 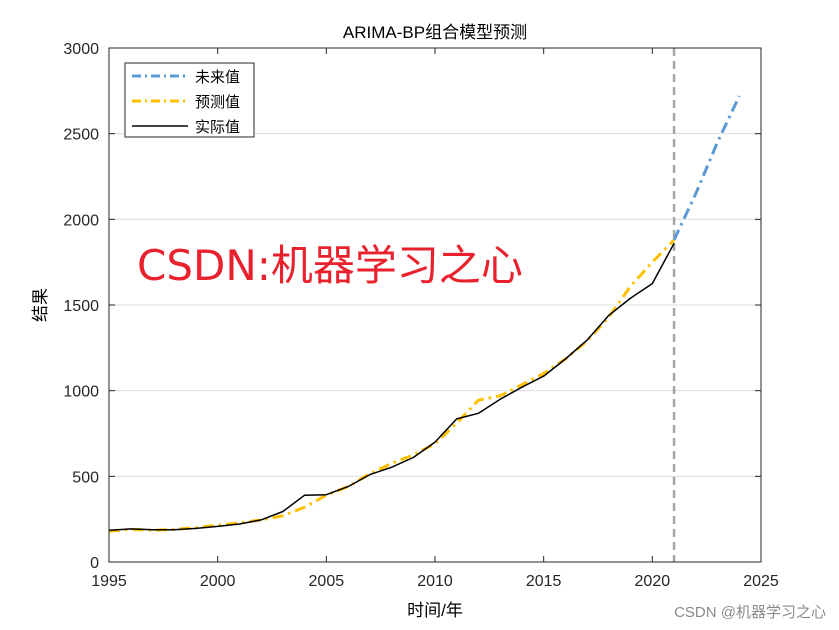 I want to click on y-tick-label-3000: 3000, so click(x=81, y=49).